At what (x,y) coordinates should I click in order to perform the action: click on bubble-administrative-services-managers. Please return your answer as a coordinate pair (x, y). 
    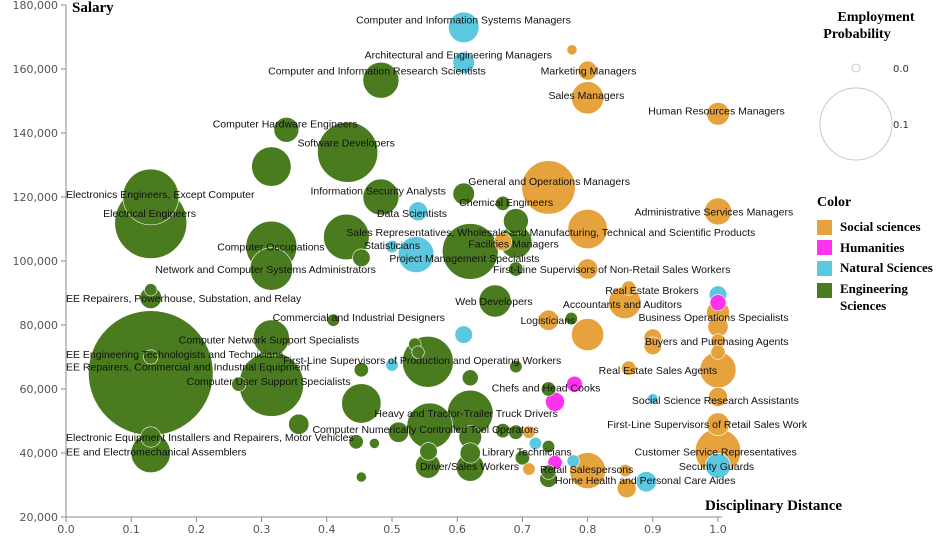
    Looking at the image, I should click on (718, 211).